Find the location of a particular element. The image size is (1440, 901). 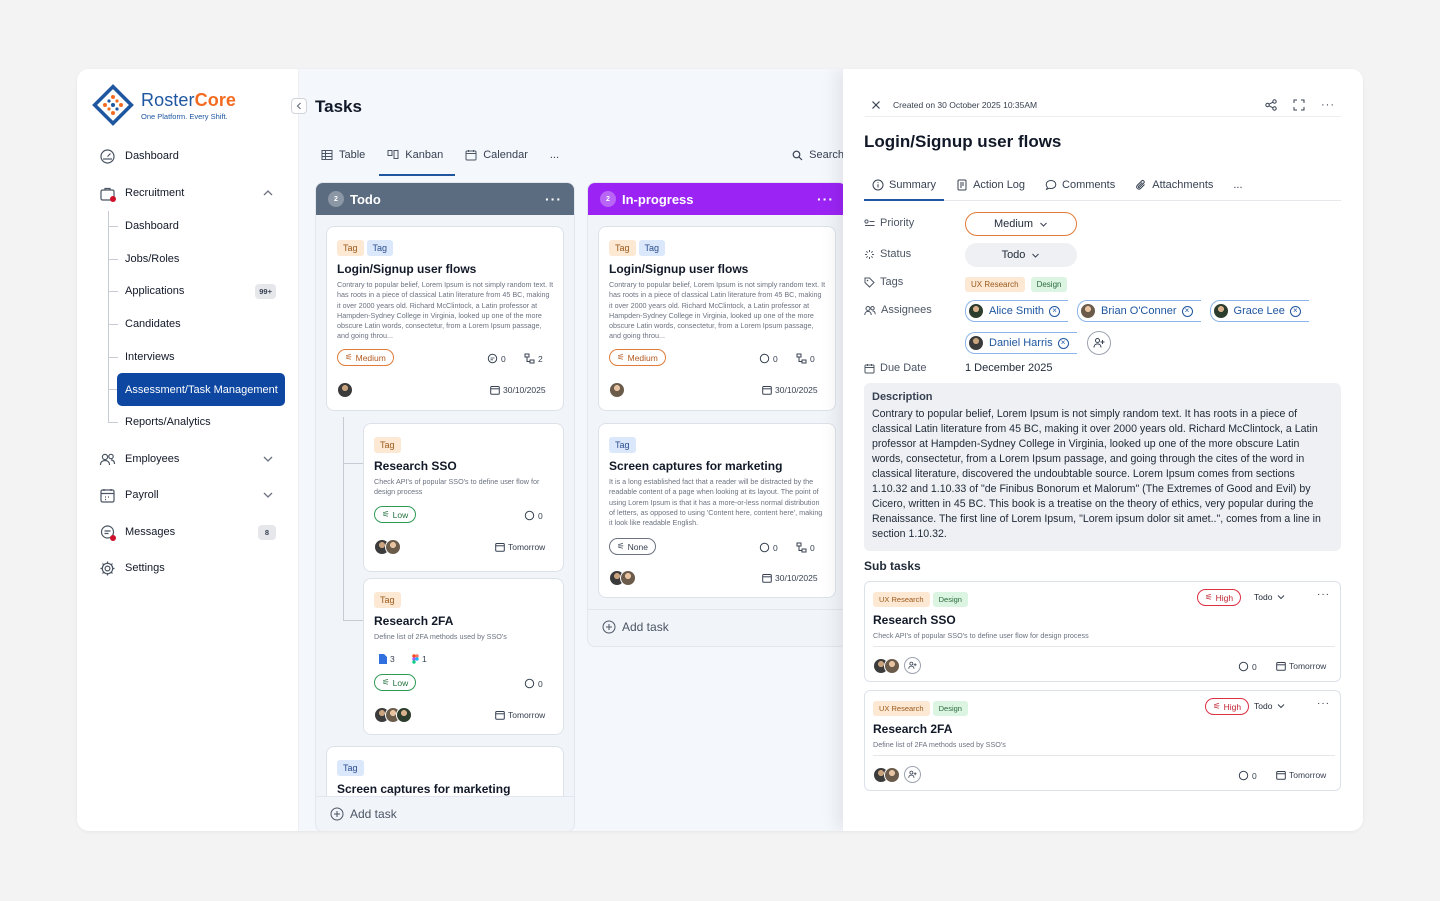

priority-select: Medium is located at coordinates (1021, 224).